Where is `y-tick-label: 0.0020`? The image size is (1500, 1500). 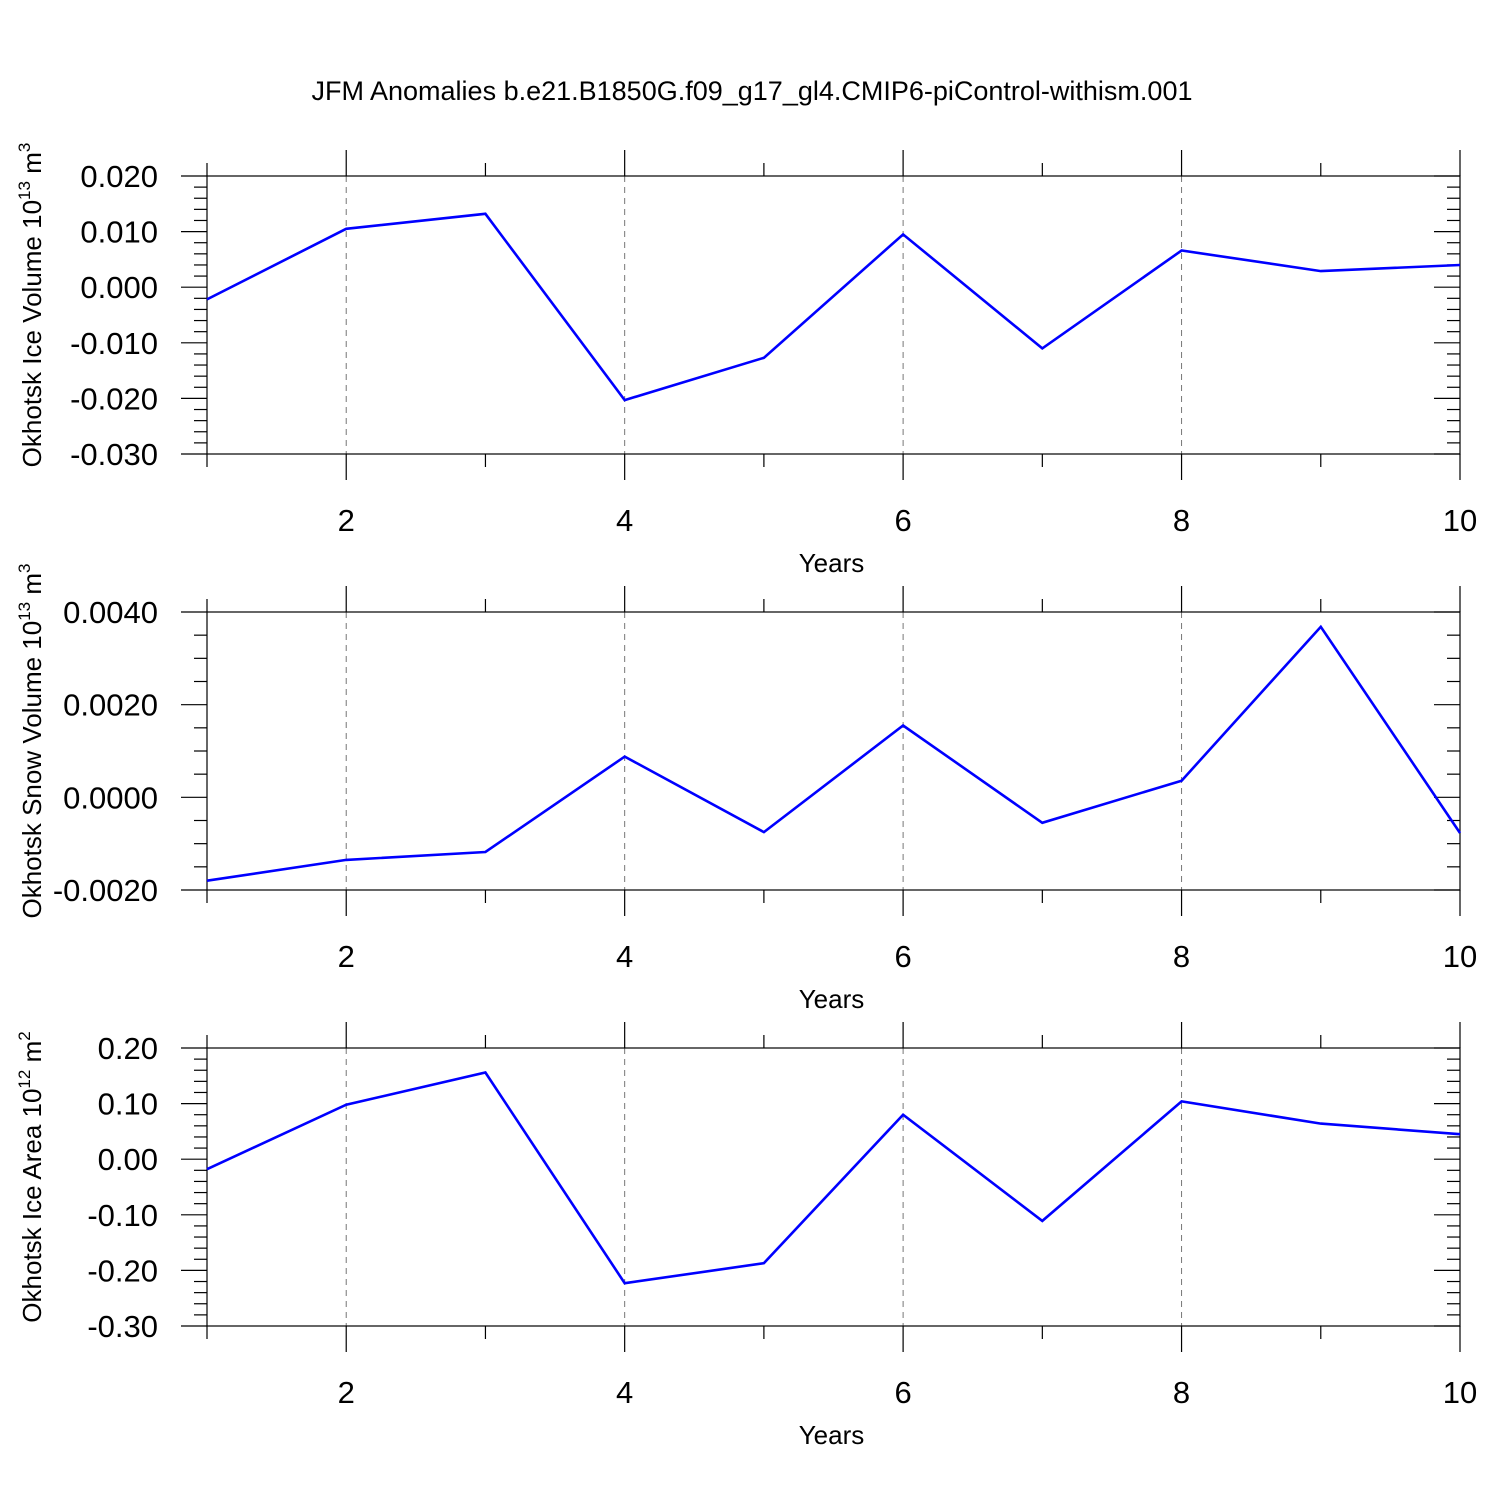
y-tick-label: 0.0020 is located at coordinates (110, 705).